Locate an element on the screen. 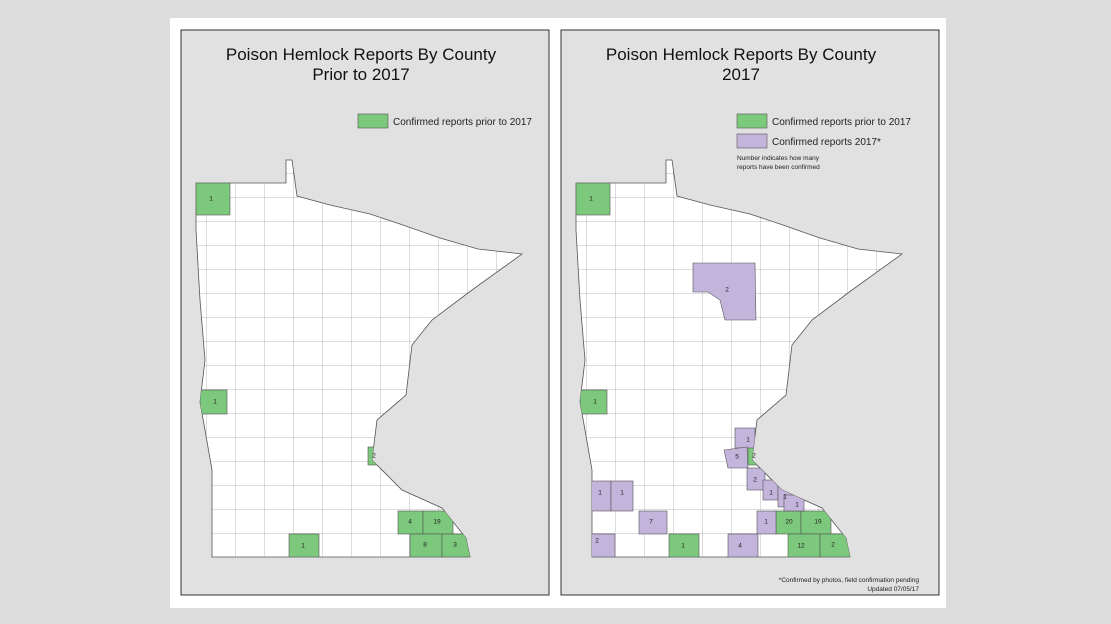 The height and width of the screenshot is (624, 1111). county-count: 7 is located at coordinates (651, 522).